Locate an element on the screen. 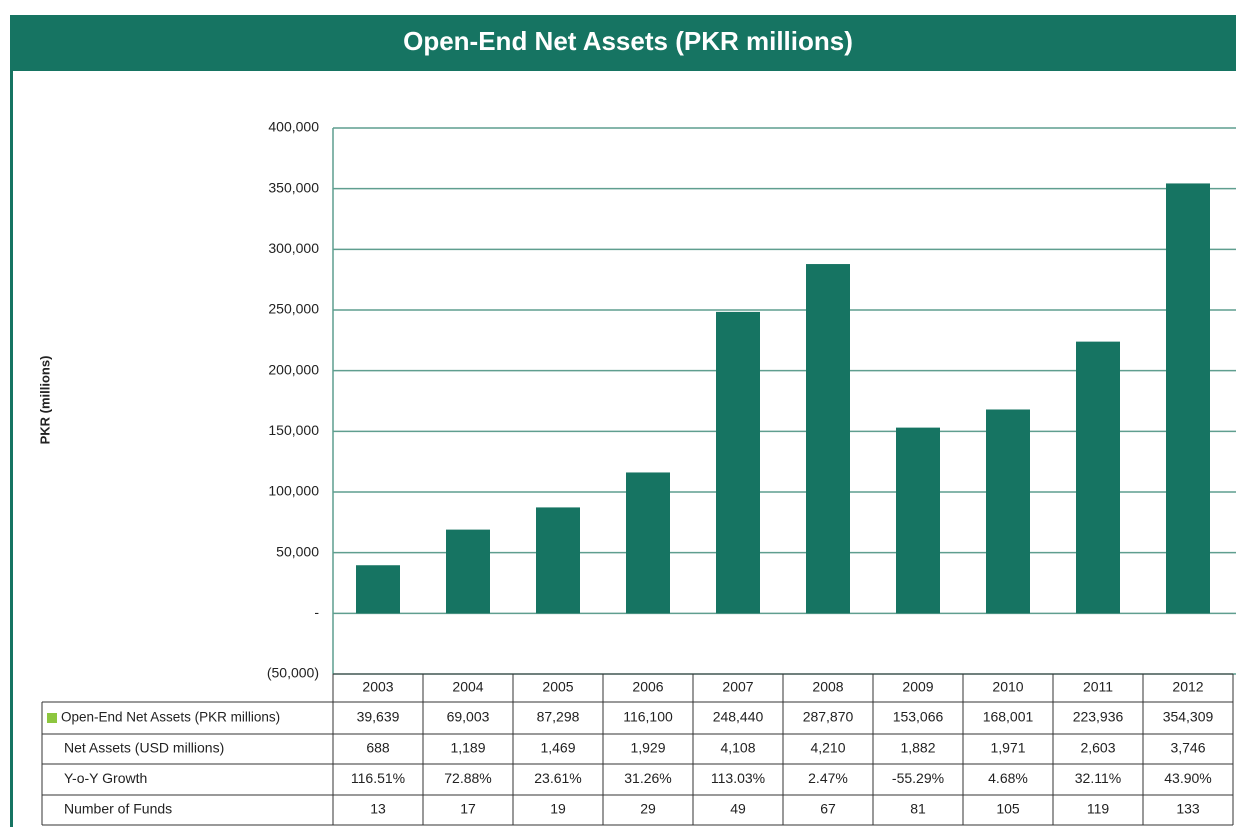 Image resolution: width=1236 pixels, height=832 pixels. value-label: 87,298 is located at coordinates (558, 717).